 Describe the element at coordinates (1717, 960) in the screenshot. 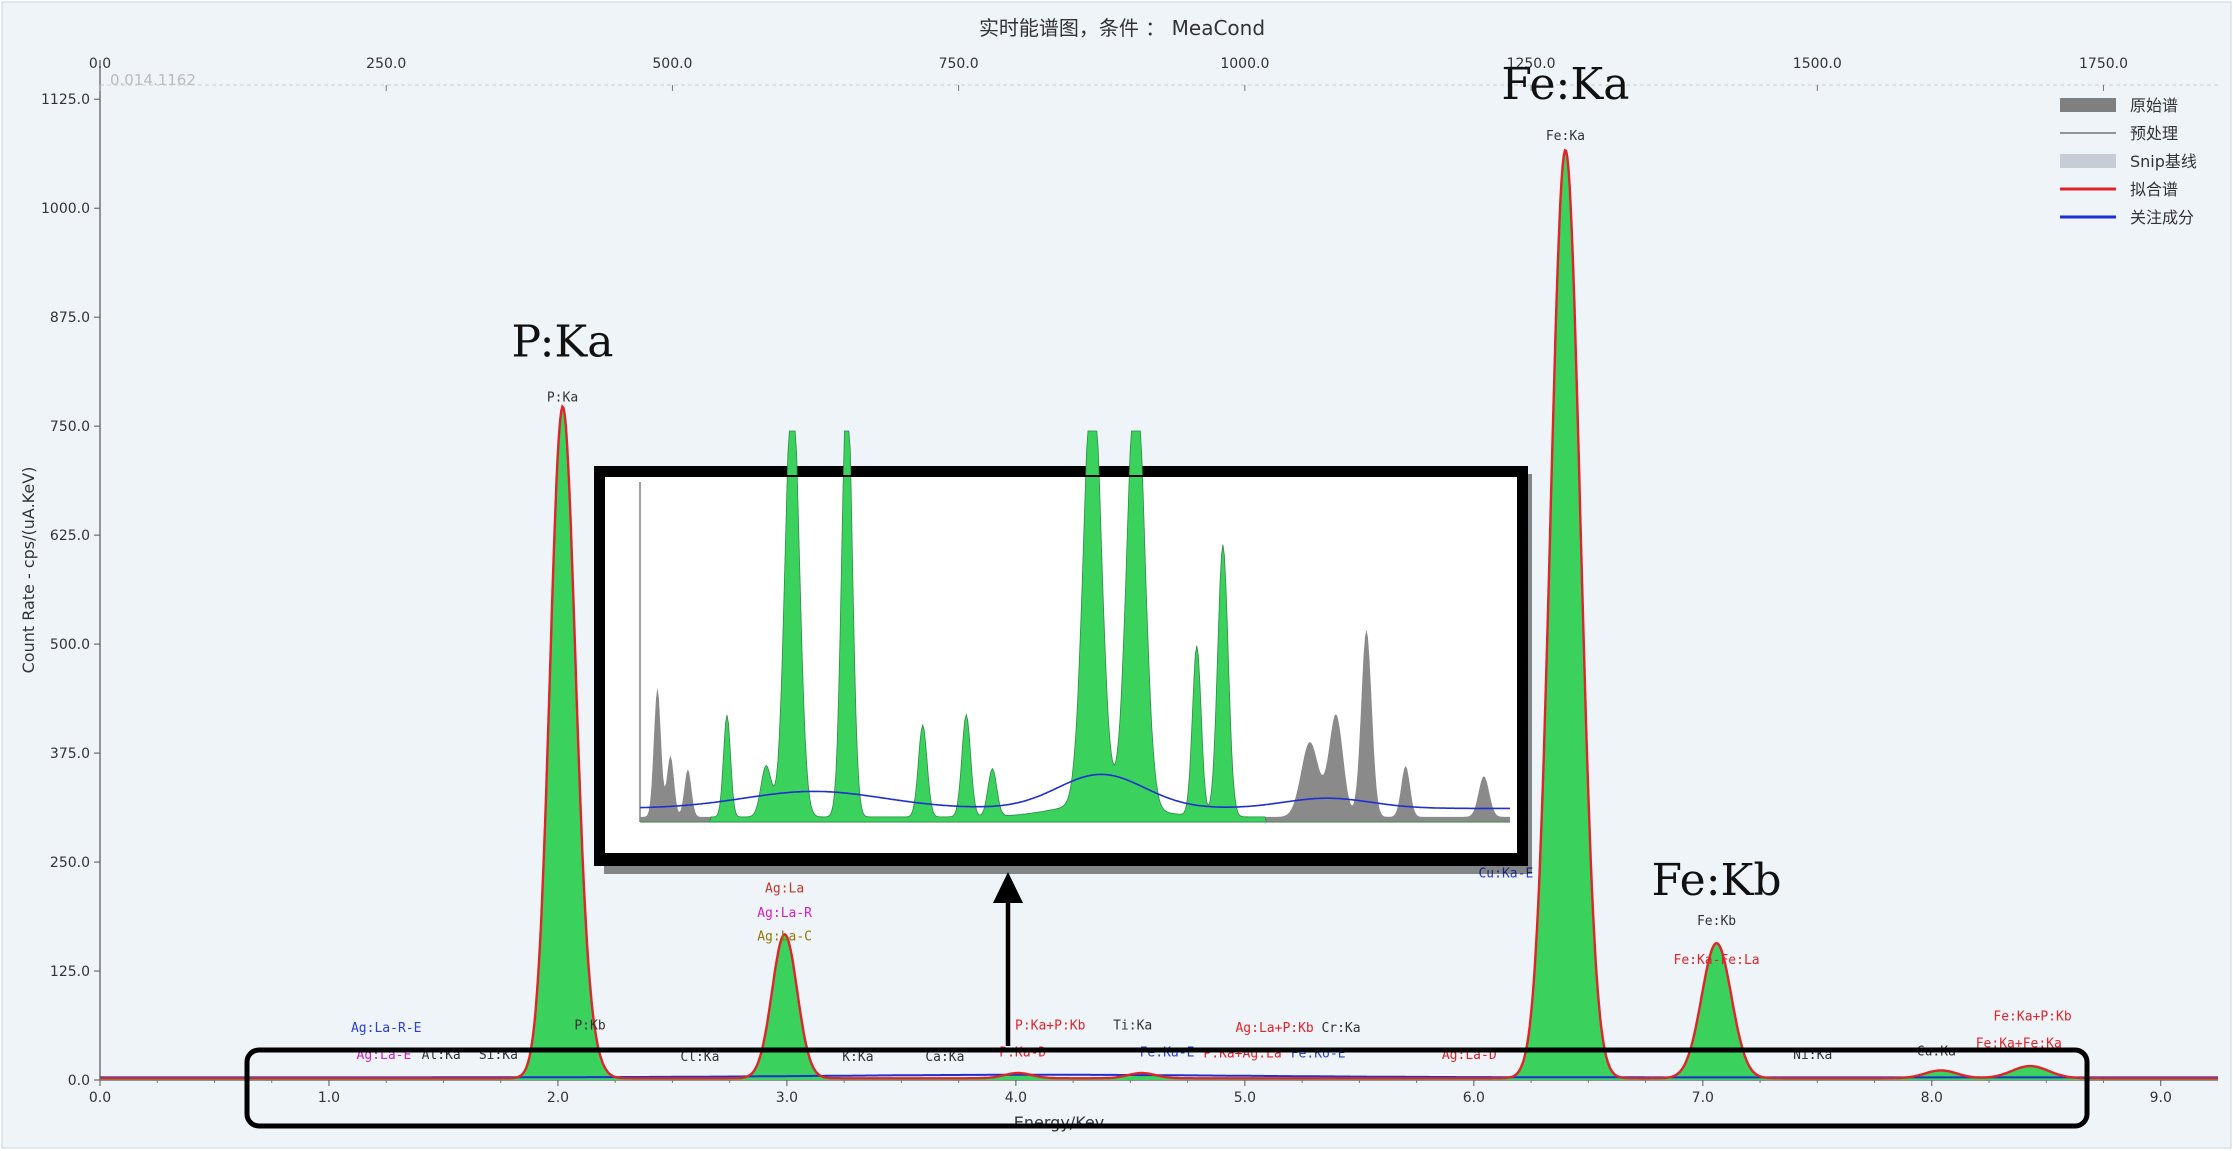

I see `peak-annotation: Fe:Ka-Fe:La` at that location.